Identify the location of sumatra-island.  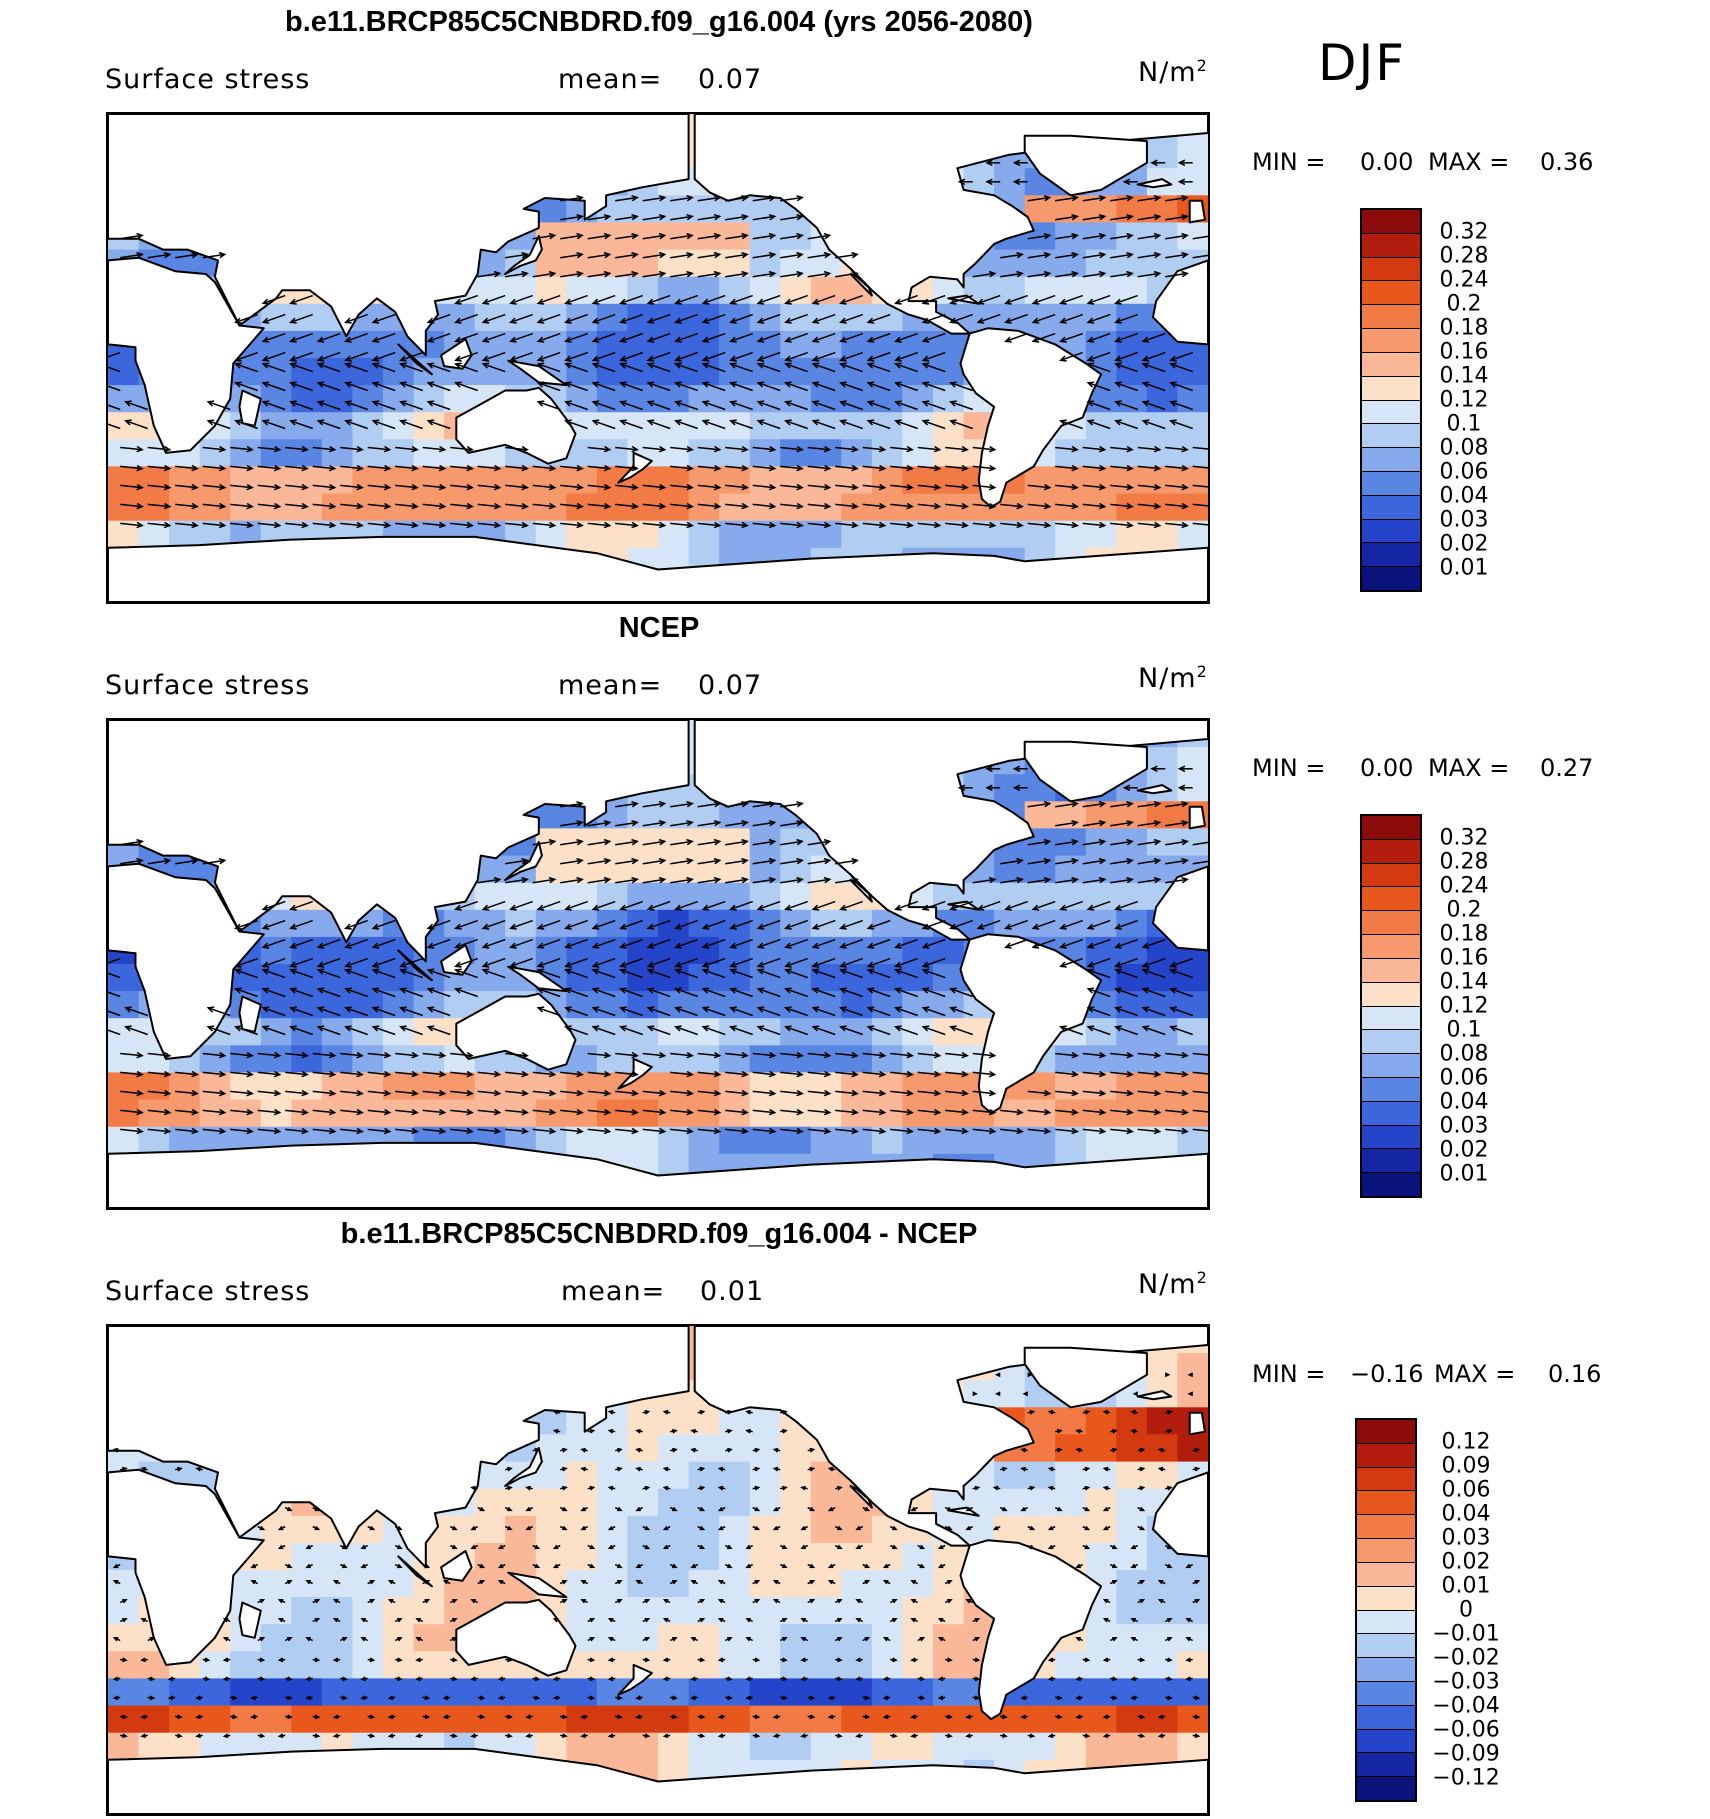
(415, 1571).